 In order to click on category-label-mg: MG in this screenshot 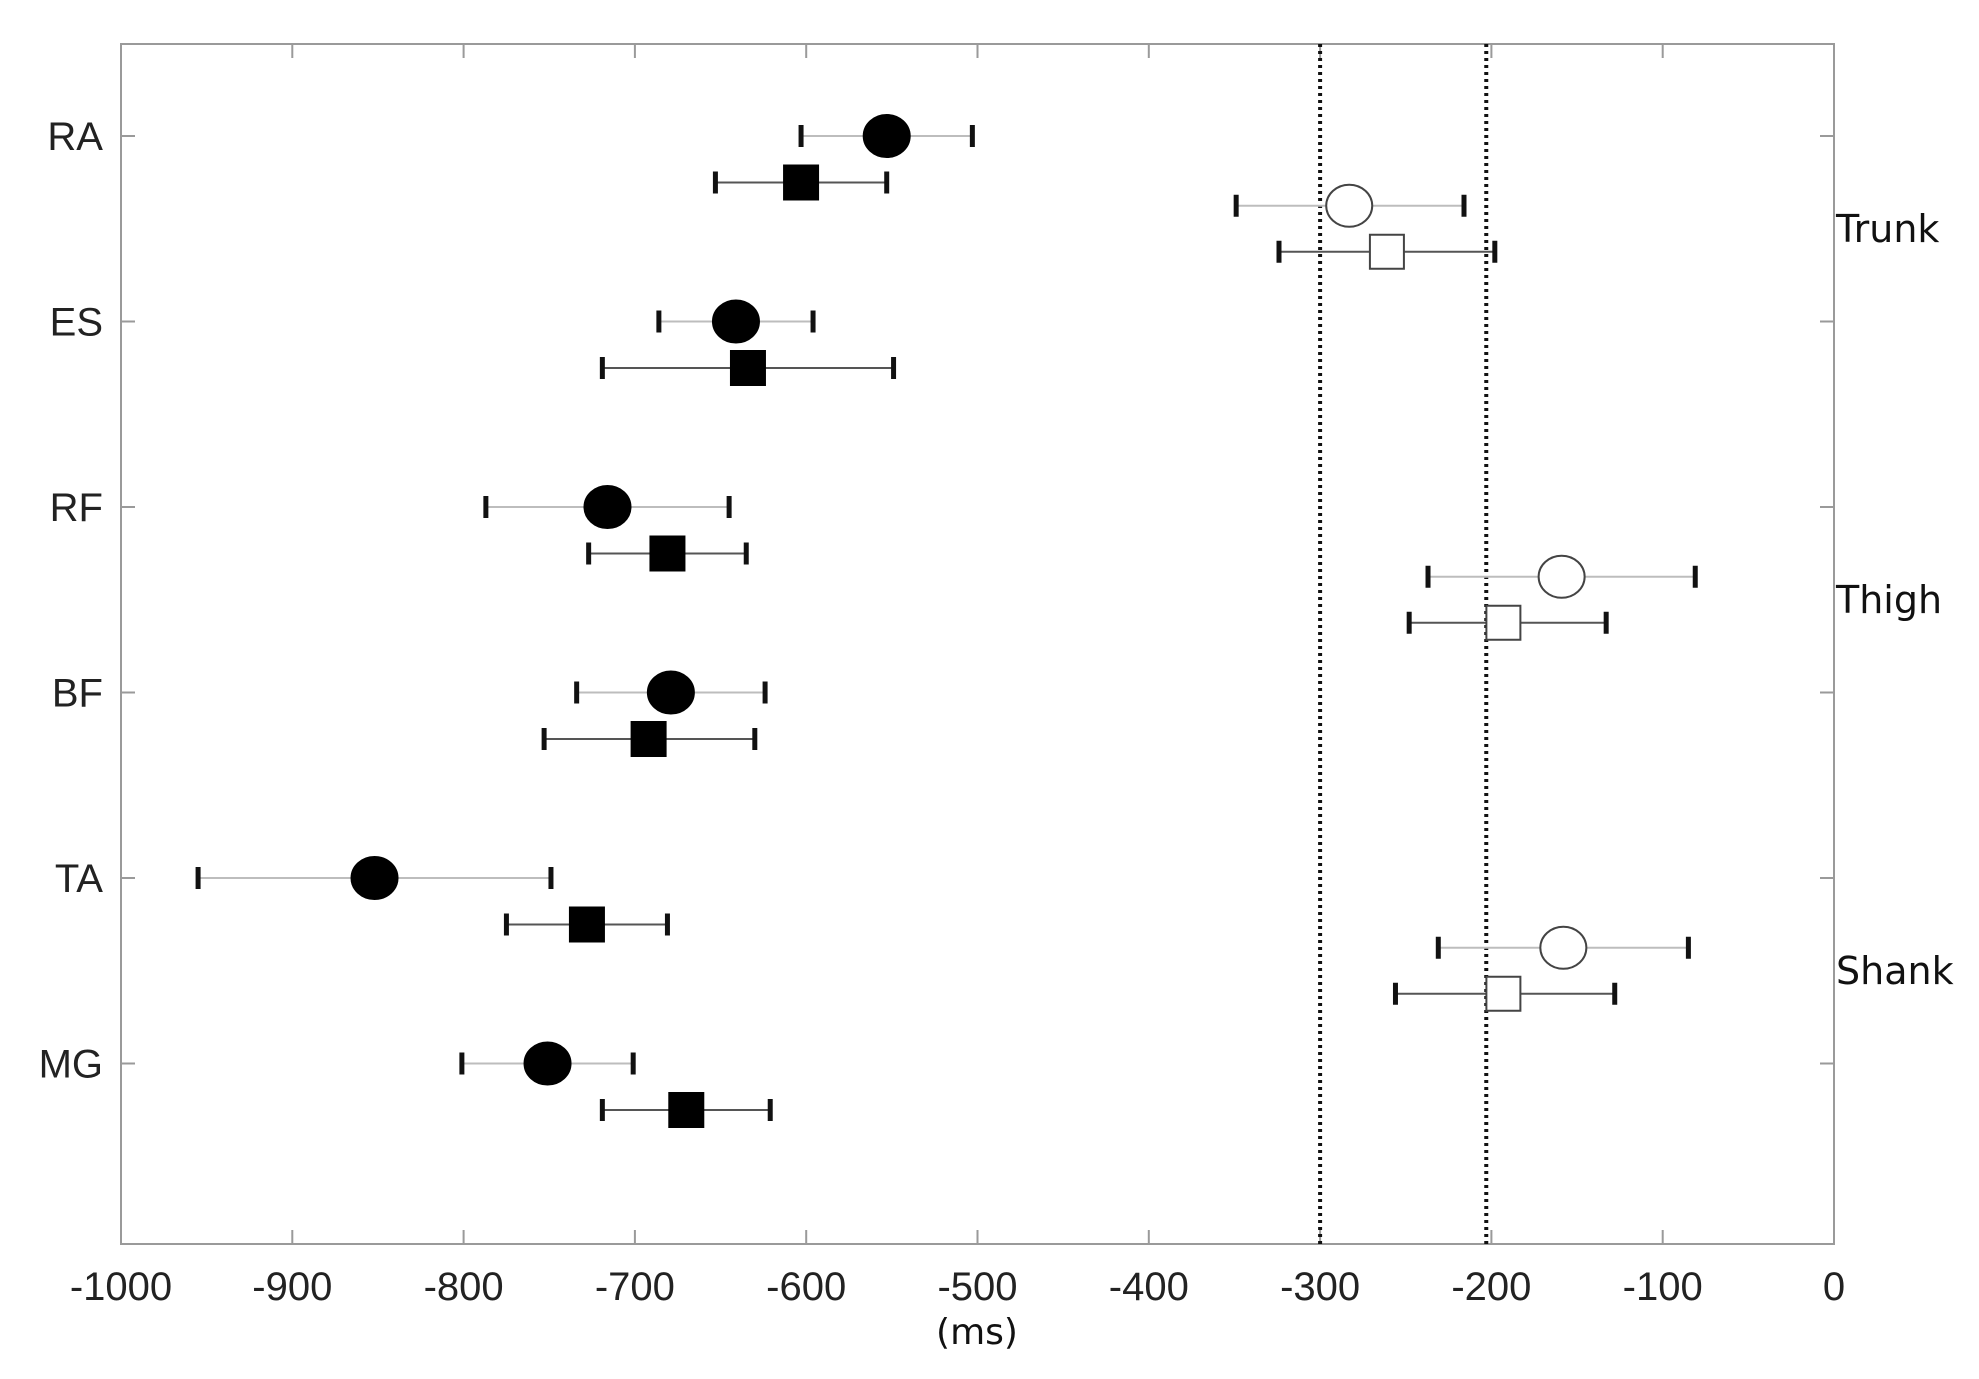, I will do `click(71, 1065)`.